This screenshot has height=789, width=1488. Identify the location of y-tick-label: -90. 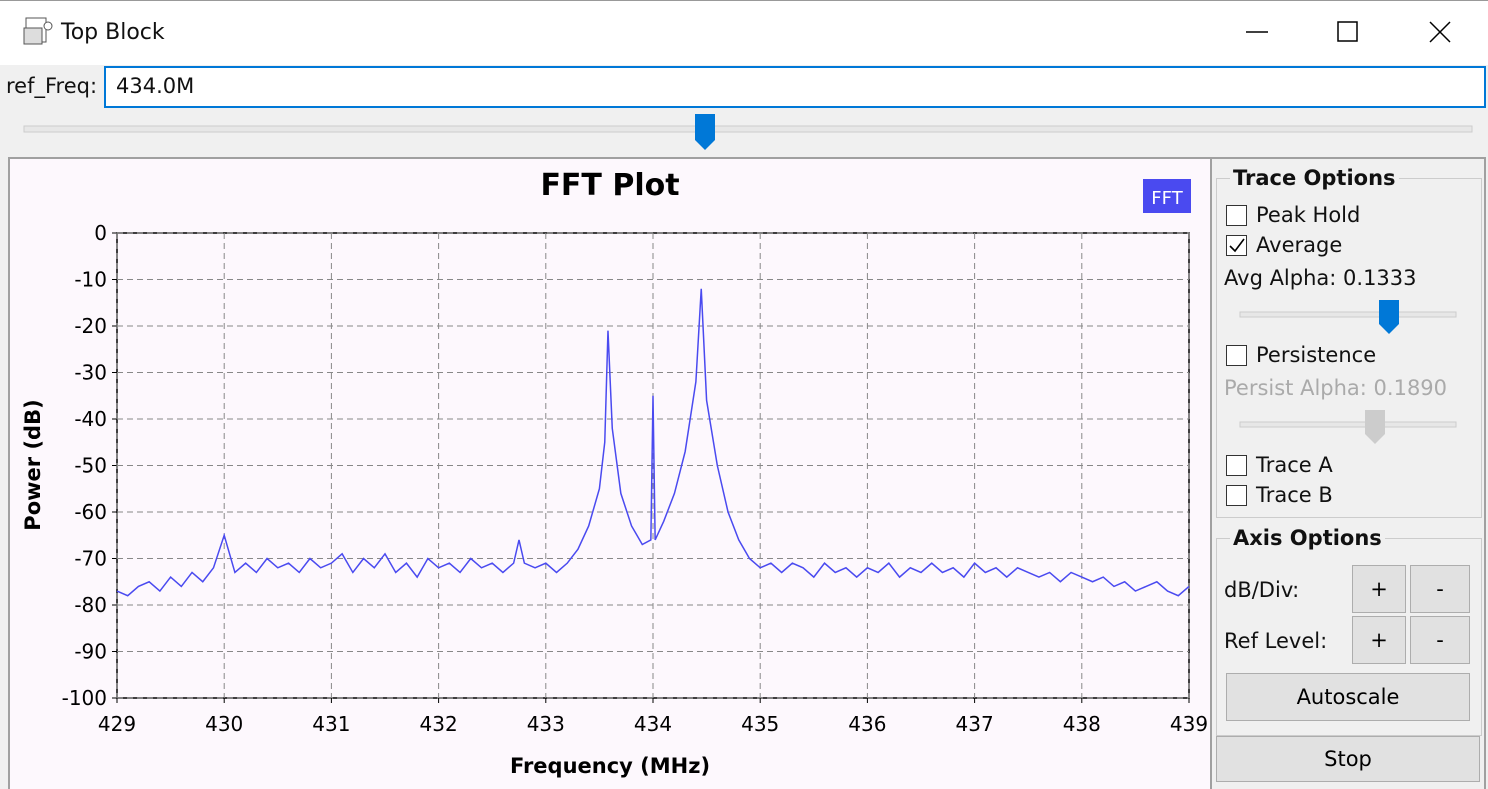
(90, 652).